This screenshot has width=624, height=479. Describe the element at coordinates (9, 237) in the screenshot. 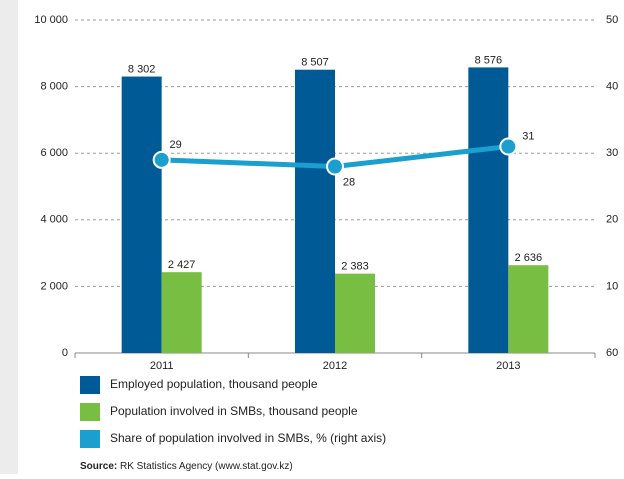

I see `side-strip` at that location.